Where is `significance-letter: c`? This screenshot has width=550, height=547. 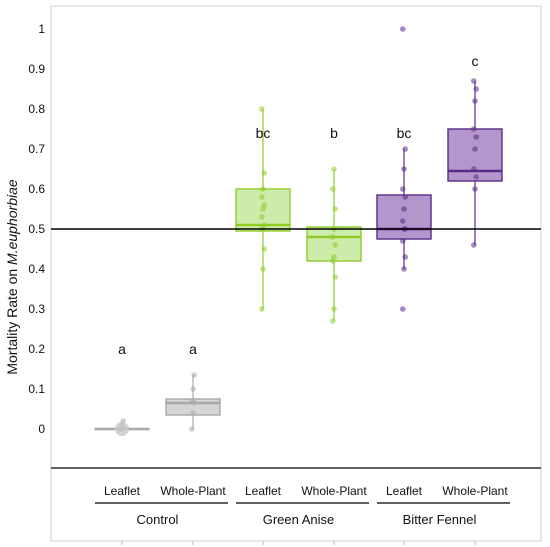
significance-letter: c is located at coordinates (475, 61).